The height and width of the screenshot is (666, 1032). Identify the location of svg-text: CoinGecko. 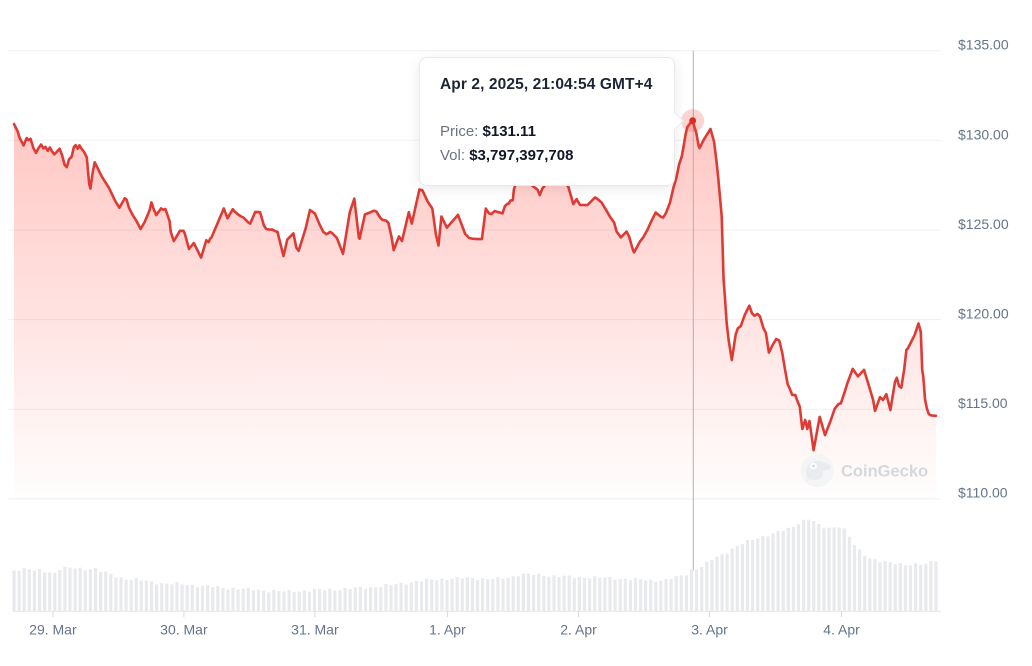
(884, 472).